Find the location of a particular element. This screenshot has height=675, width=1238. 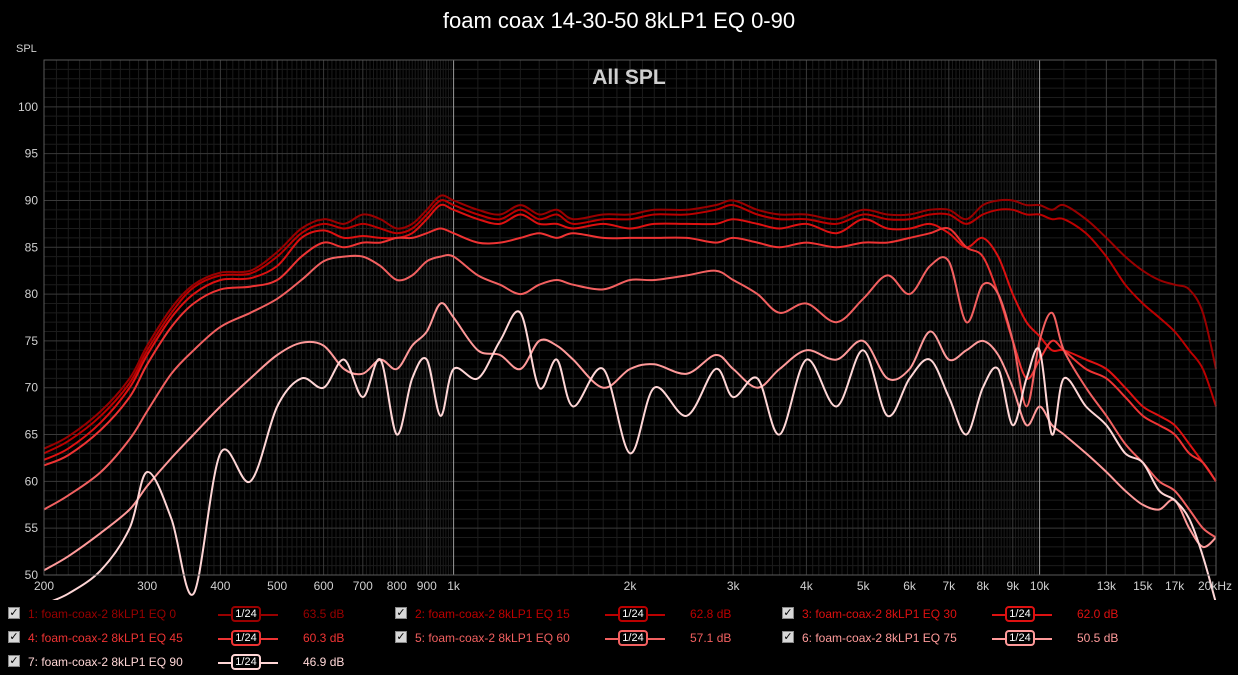

legend-value: 62.8 dB is located at coordinates (711, 614).